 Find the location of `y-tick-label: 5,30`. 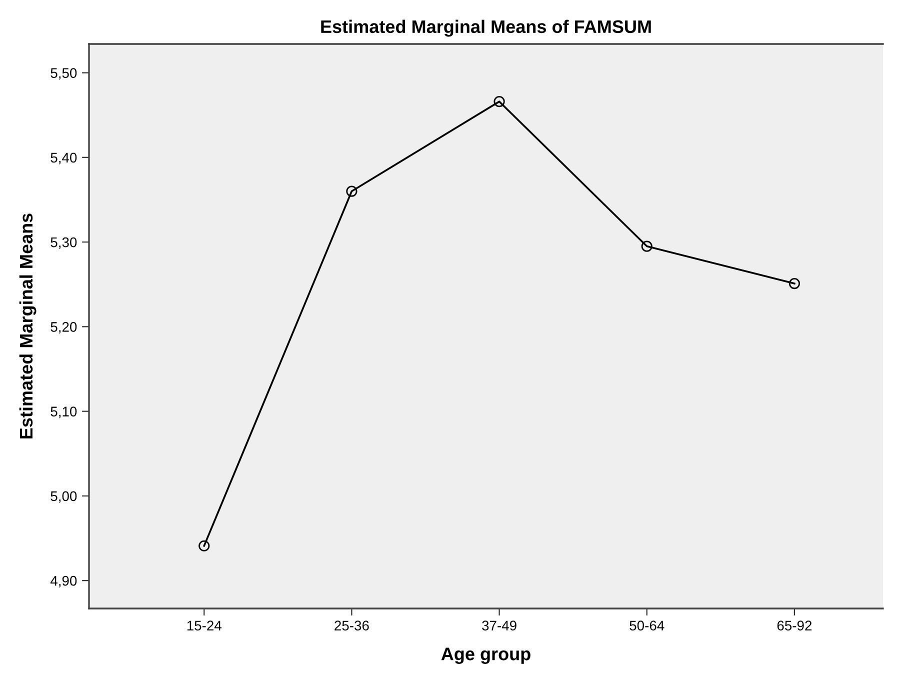

y-tick-label: 5,30 is located at coordinates (63, 243).